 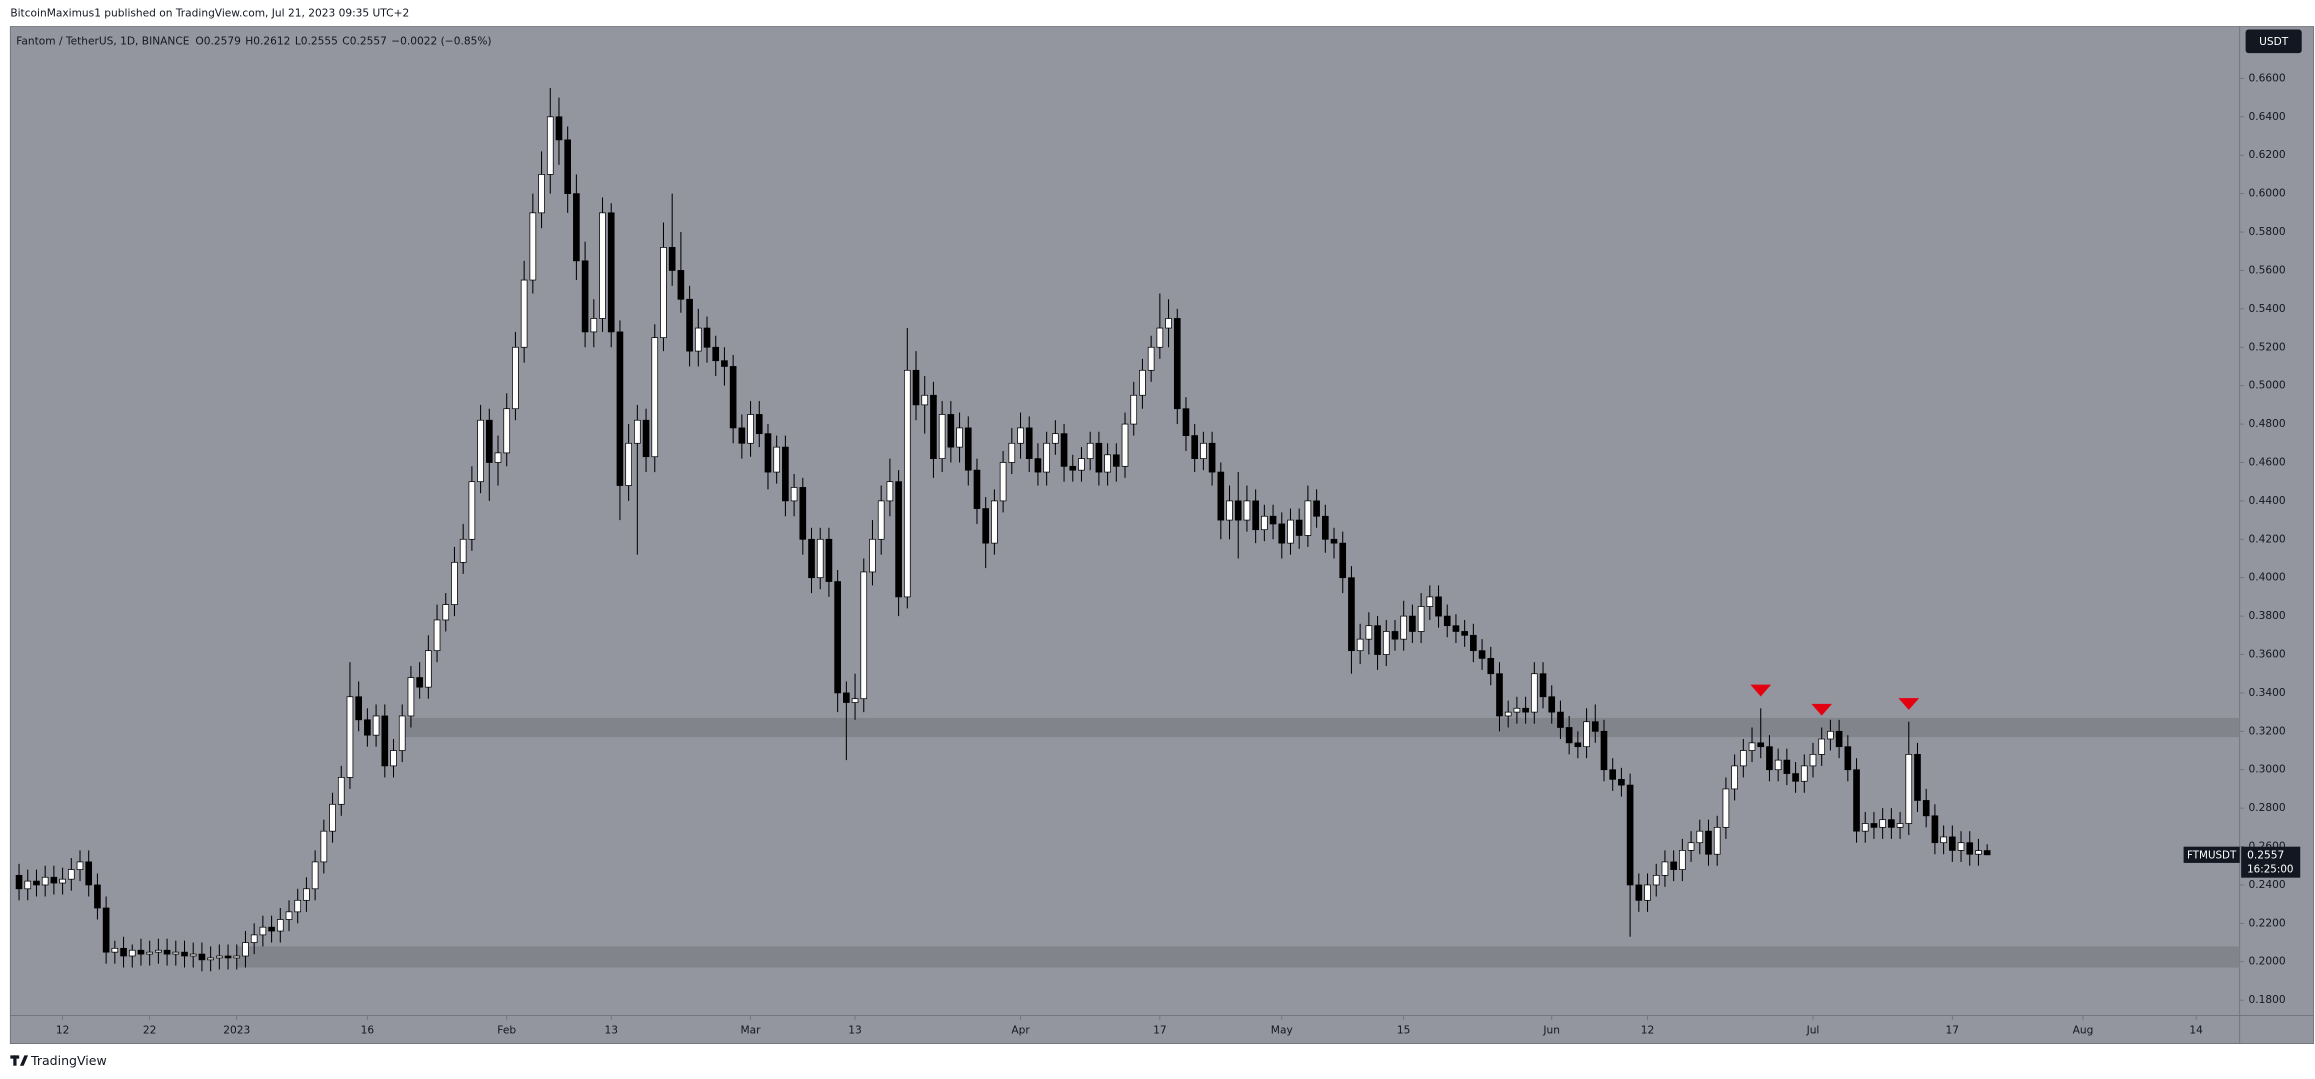 I want to click on x-tick-label: Apr, so click(x=1020, y=1029).